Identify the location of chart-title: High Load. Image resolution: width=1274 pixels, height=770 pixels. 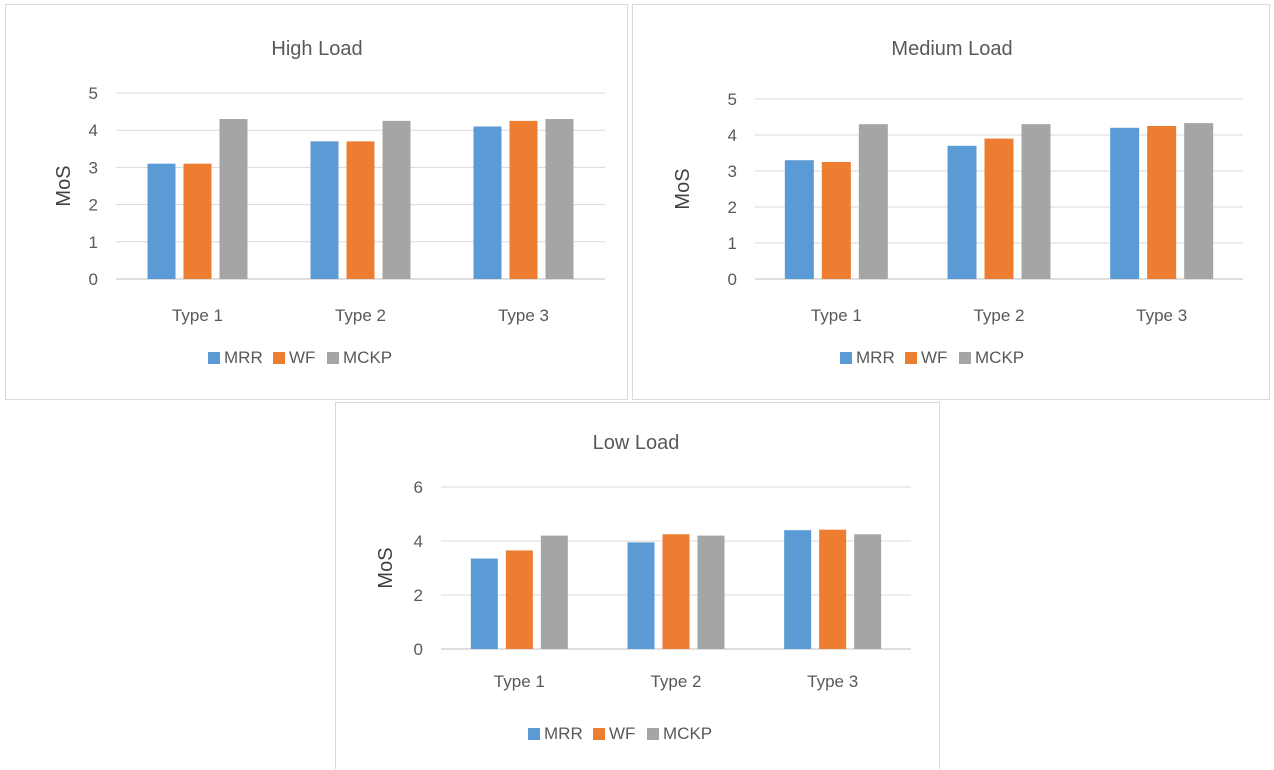
(316, 49).